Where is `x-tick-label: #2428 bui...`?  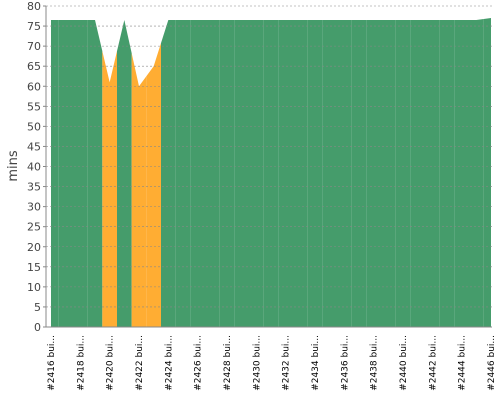 x-tick-label: #2428 bui... is located at coordinates (228, 363).